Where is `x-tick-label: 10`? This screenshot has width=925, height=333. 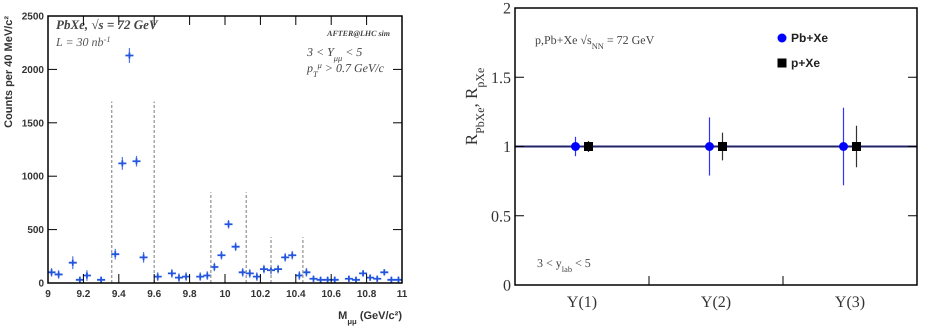
x-tick-label: 10 is located at coordinates (225, 294).